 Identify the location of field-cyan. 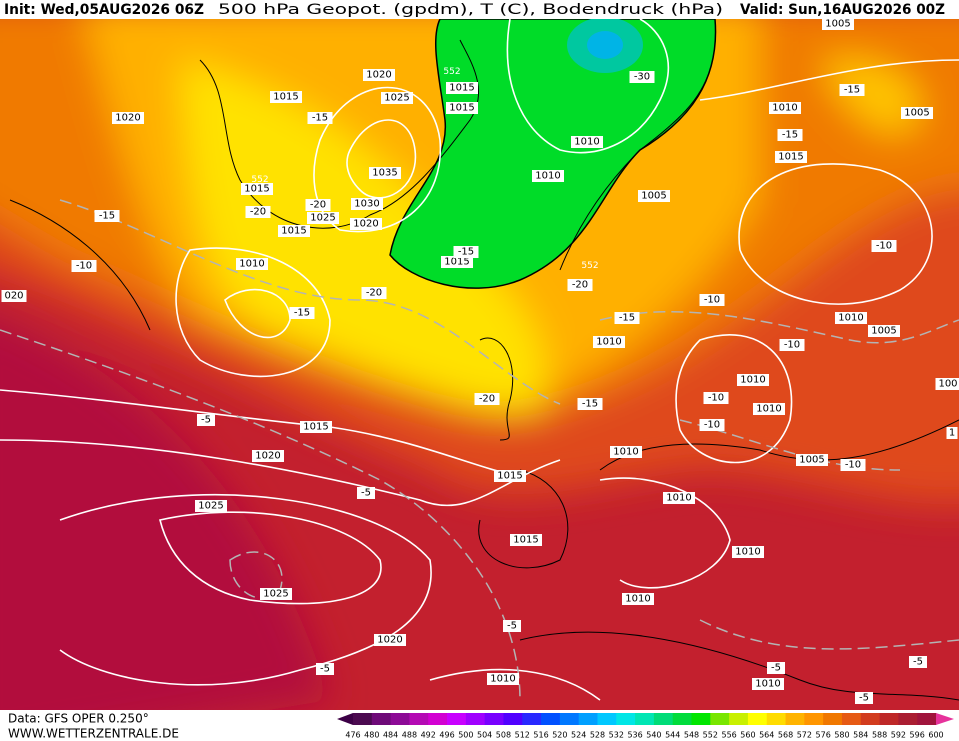
(605, 45).